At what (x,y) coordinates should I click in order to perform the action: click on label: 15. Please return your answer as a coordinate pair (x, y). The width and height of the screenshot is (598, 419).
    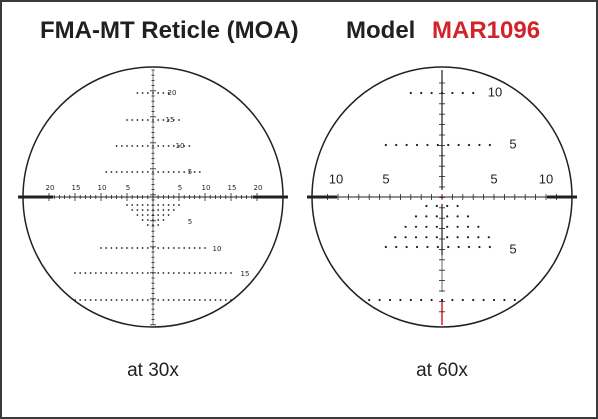
    Looking at the image, I should click on (232, 188).